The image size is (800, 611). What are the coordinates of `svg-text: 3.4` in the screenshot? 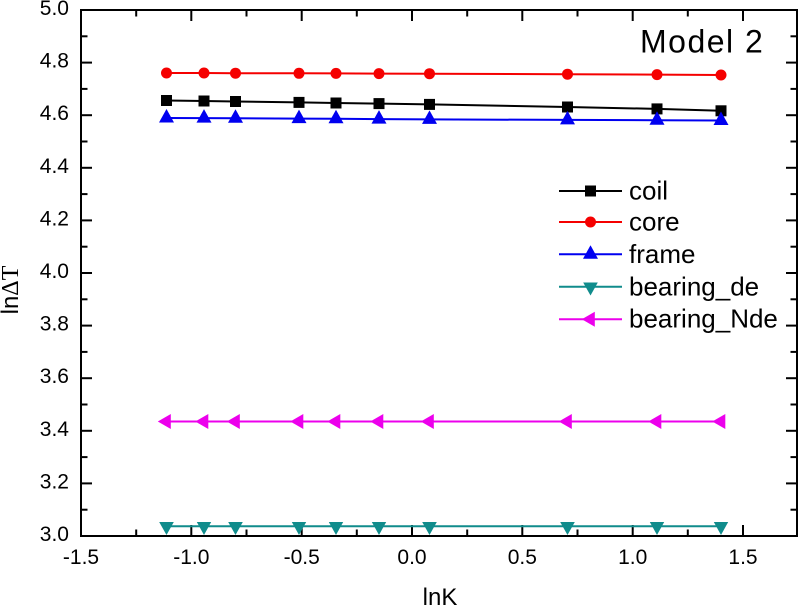 It's located at (55, 429).